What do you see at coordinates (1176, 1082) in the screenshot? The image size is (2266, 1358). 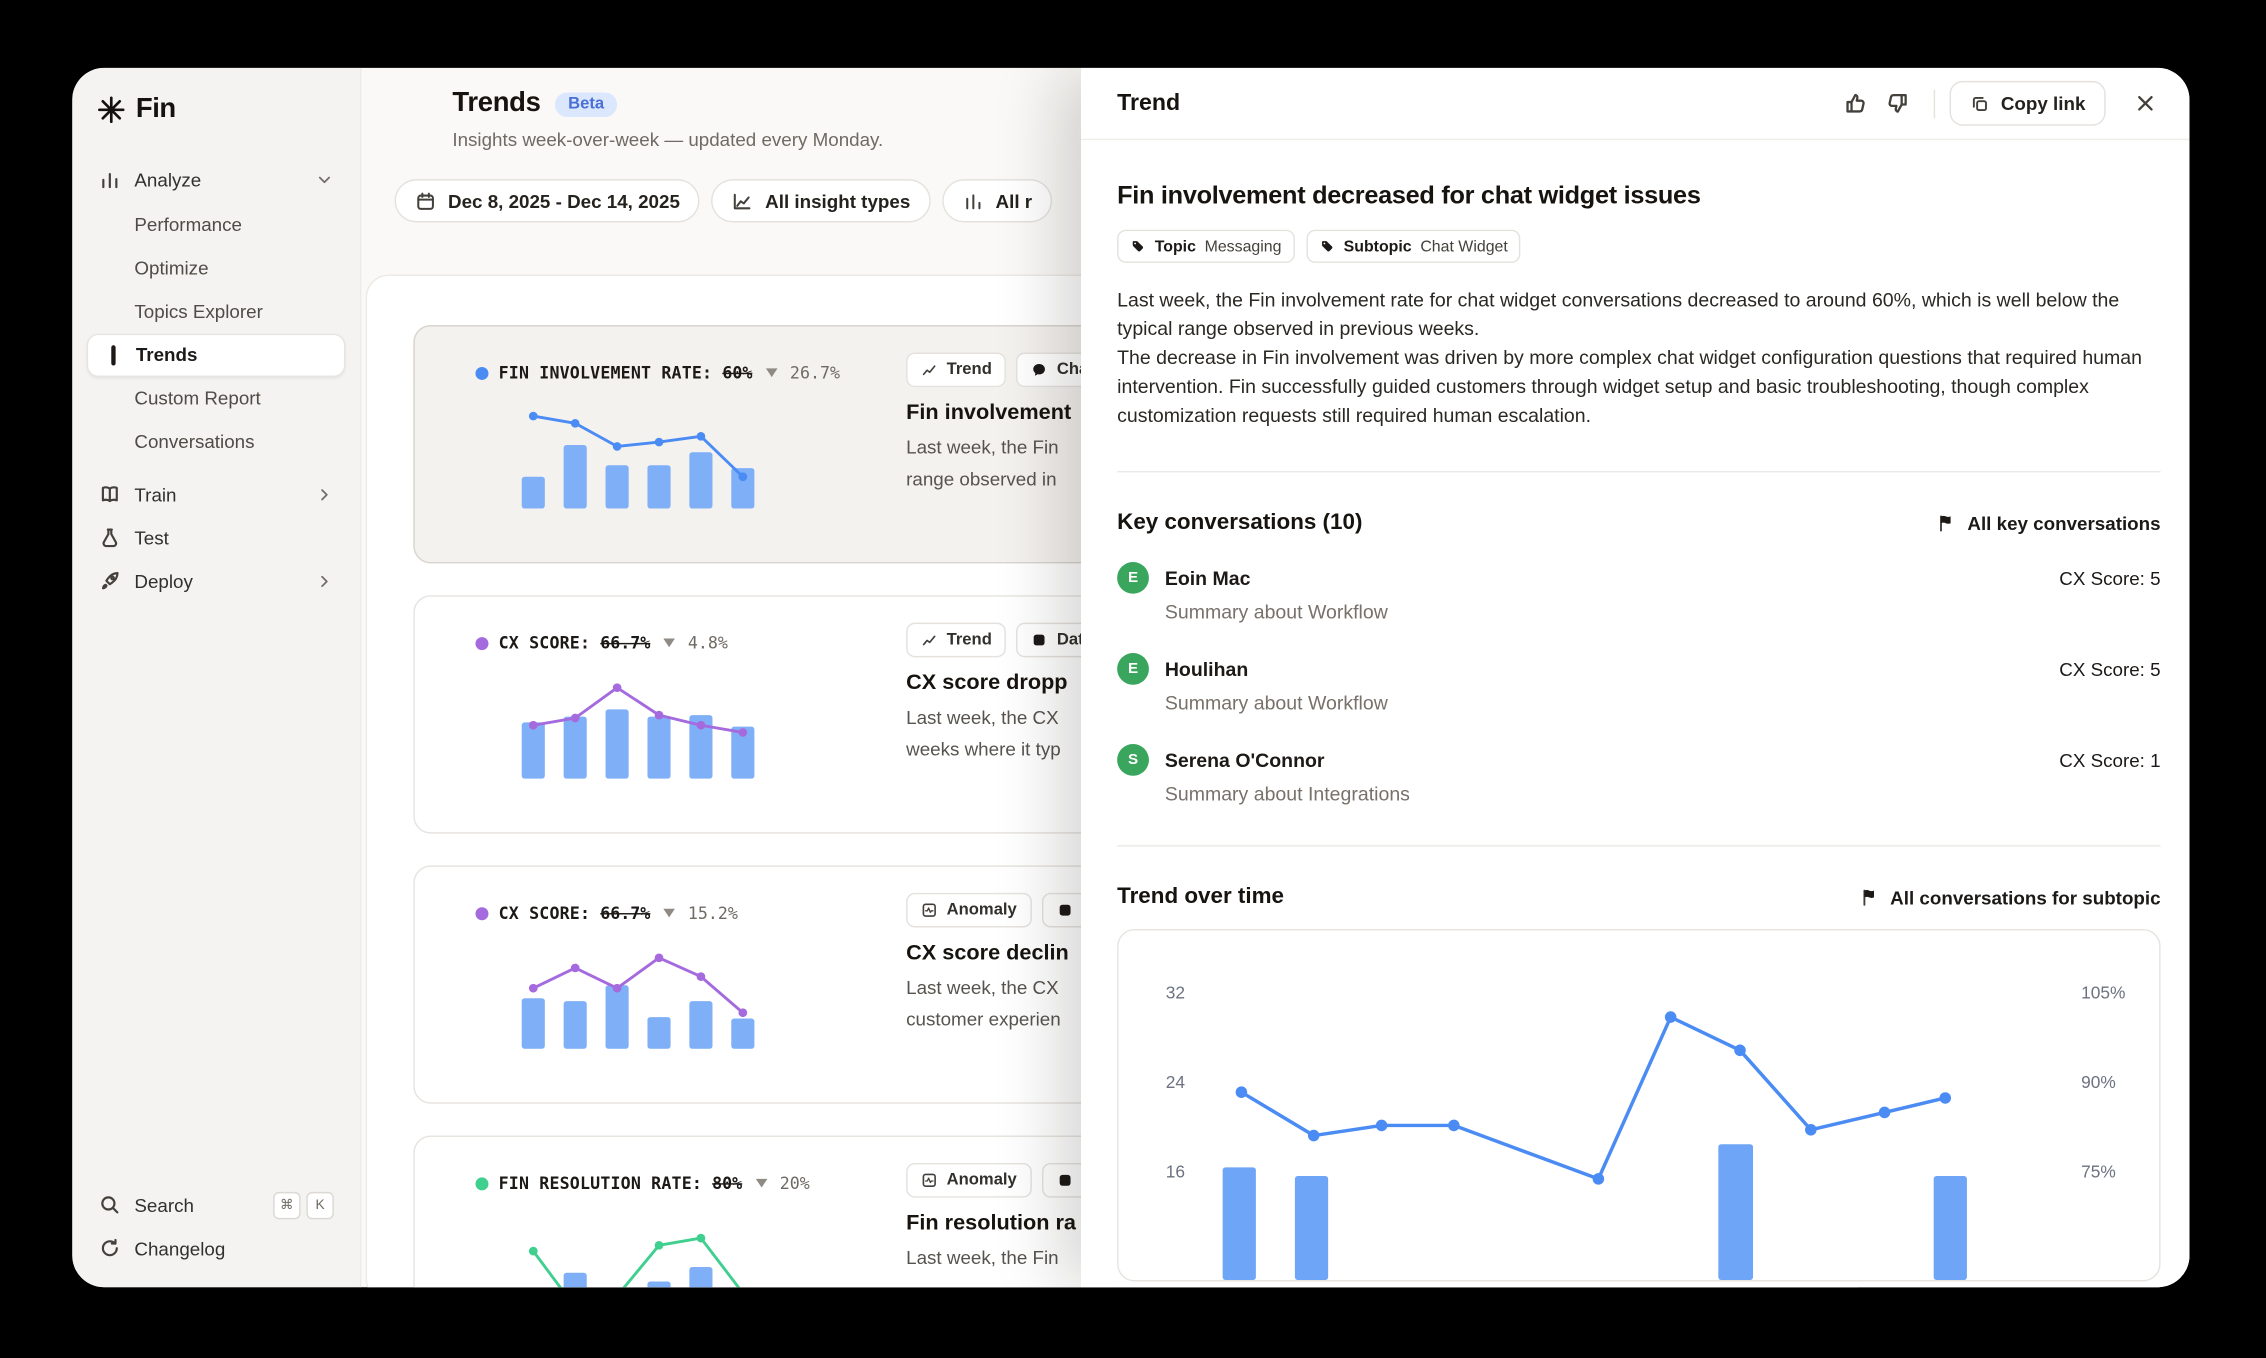 I see `svg-text: 24` at bounding box center [1176, 1082].